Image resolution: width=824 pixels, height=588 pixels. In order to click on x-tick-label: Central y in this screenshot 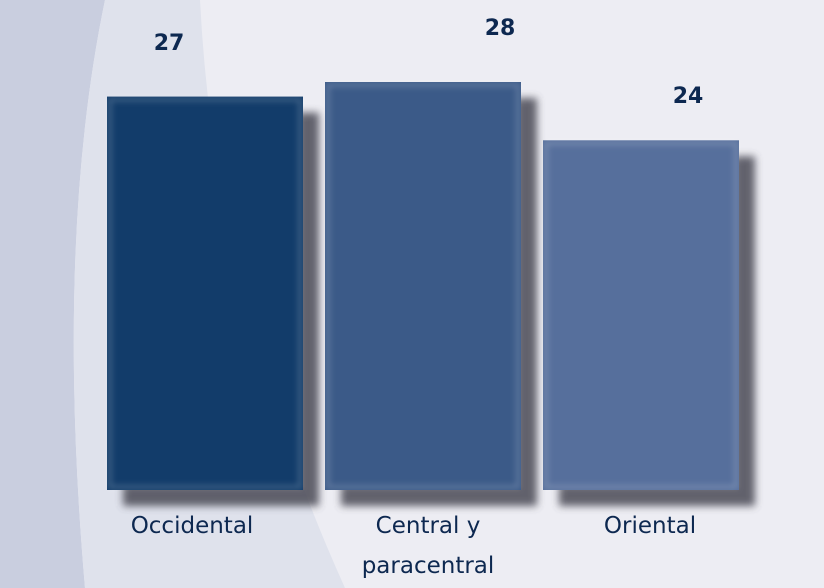, I will do `click(428, 526)`.